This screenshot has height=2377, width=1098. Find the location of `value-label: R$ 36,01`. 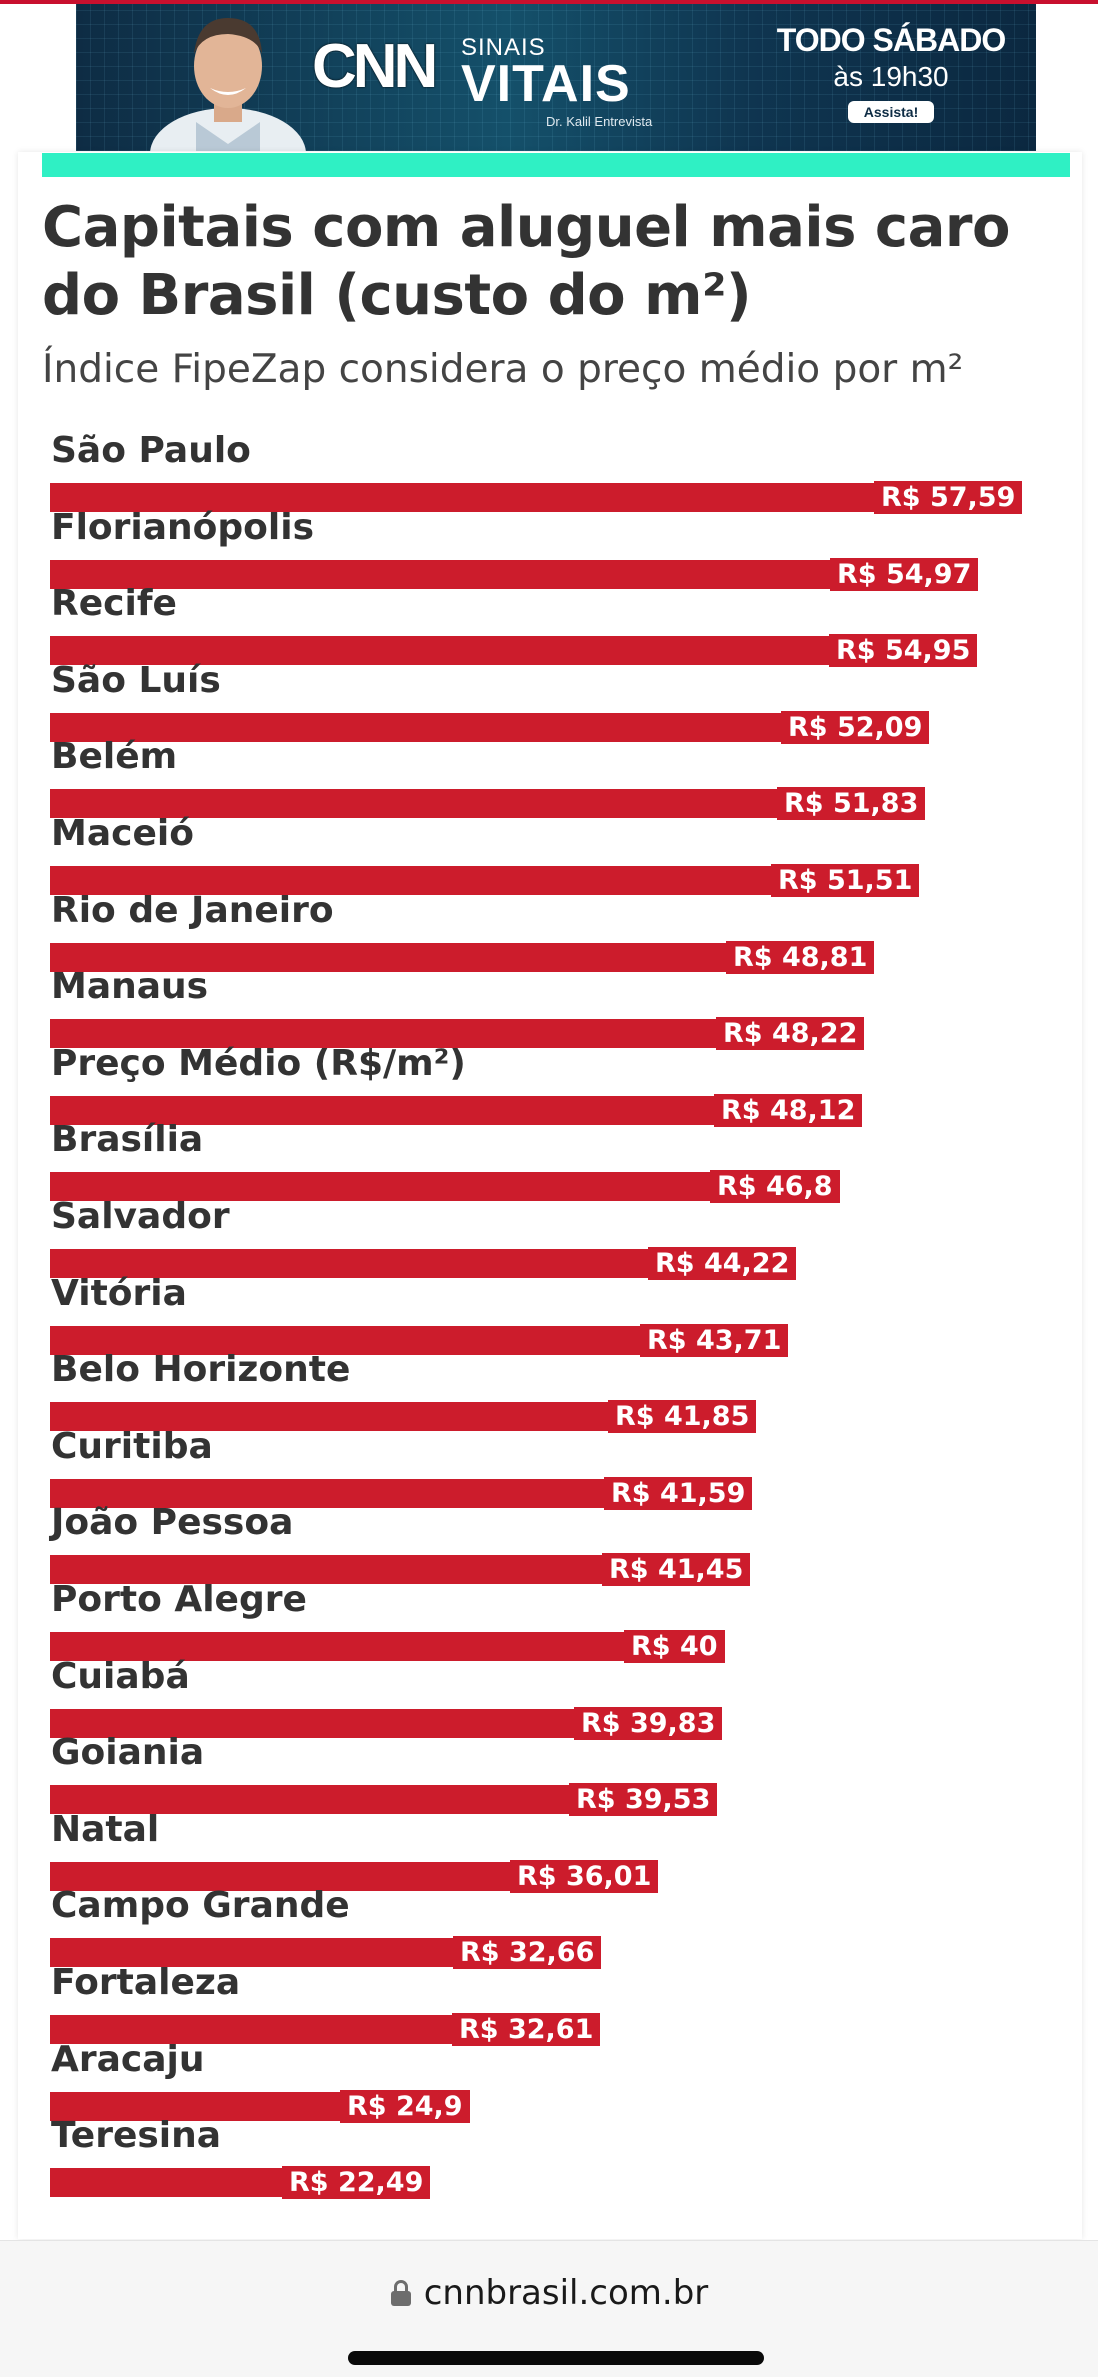

value-label: R$ 36,01 is located at coordinates (584, 1876).